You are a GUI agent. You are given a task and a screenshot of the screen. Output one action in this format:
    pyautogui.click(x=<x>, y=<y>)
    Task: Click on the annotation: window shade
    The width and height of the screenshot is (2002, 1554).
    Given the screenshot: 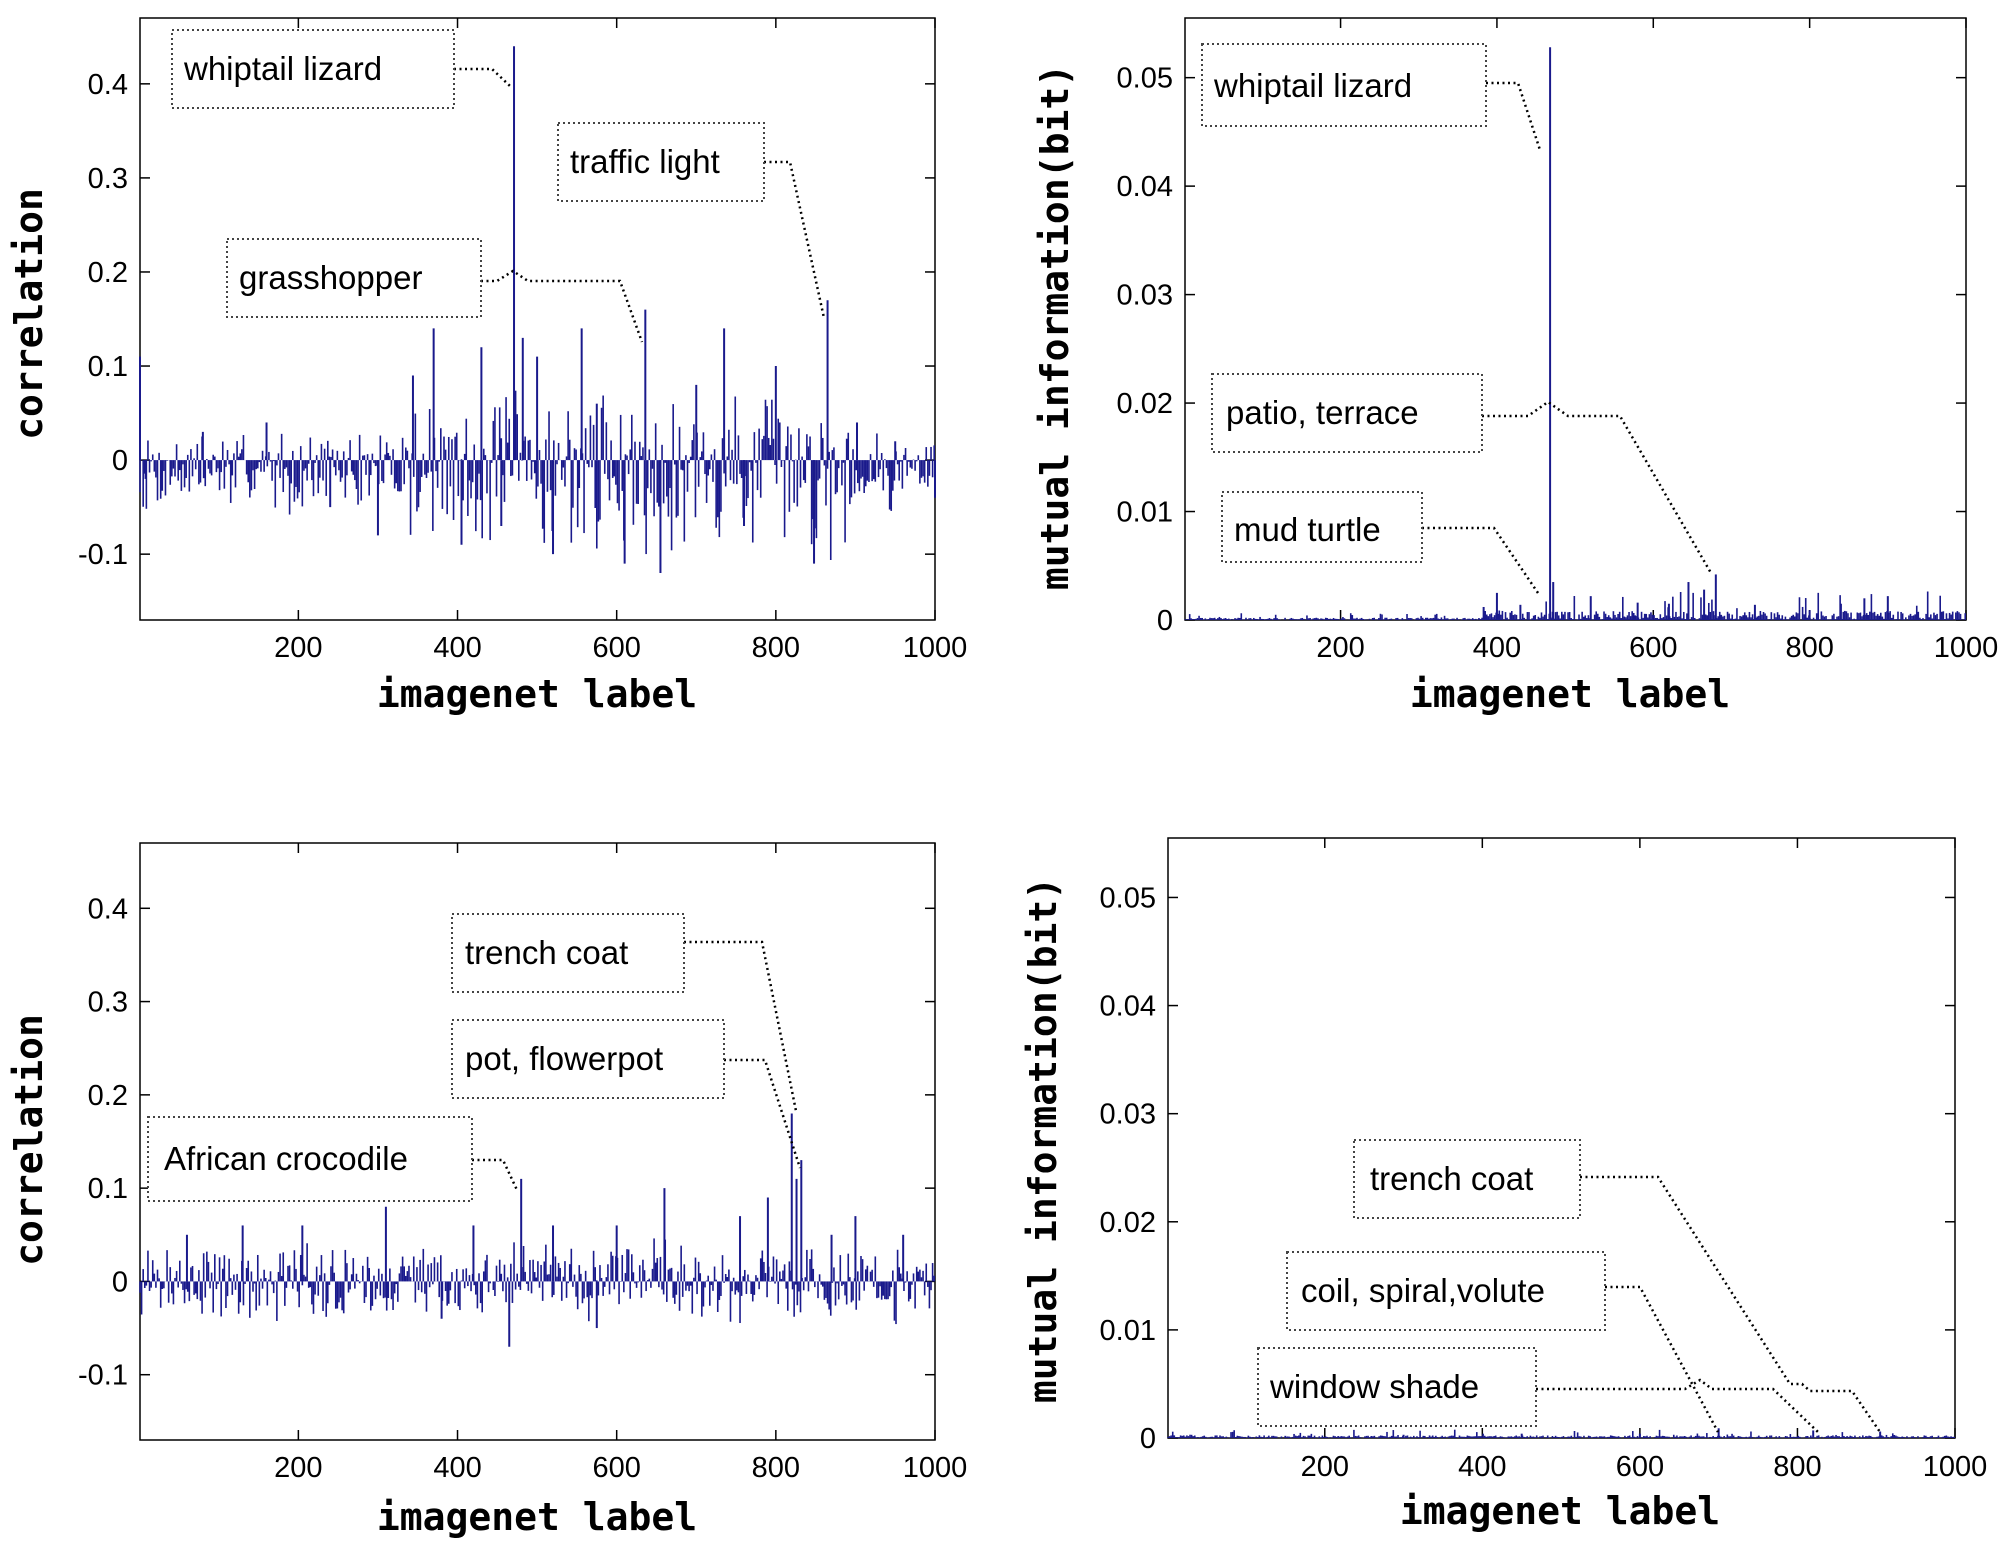 What is the action you would take?
    pyautogui.click(x=1538, y=1390)
    